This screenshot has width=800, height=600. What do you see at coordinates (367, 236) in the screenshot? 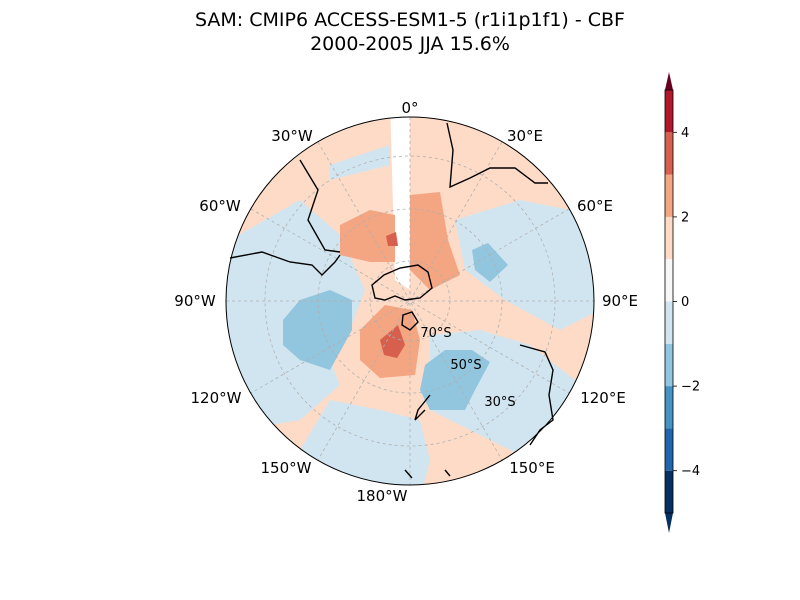
I see `field-positive-atlantic` at bounding box center [367, 236].